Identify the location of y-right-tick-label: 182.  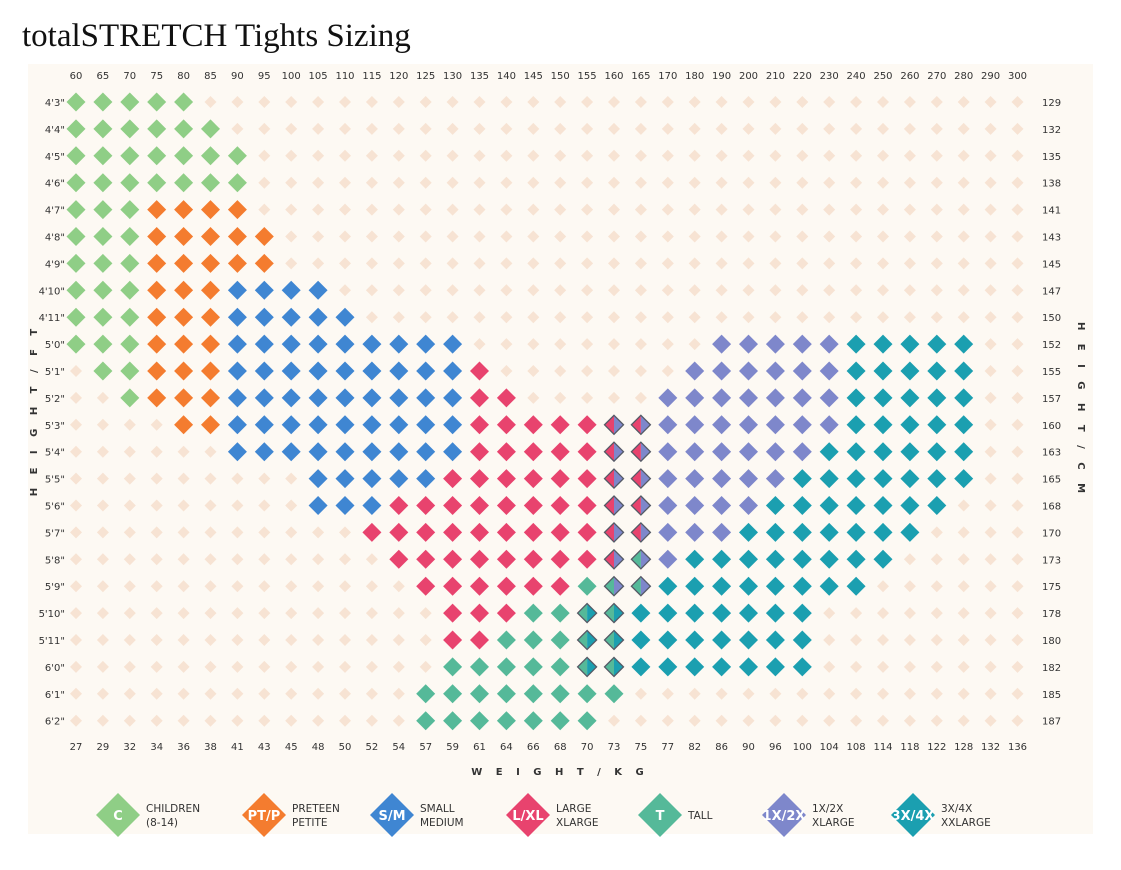
(1051, 668).